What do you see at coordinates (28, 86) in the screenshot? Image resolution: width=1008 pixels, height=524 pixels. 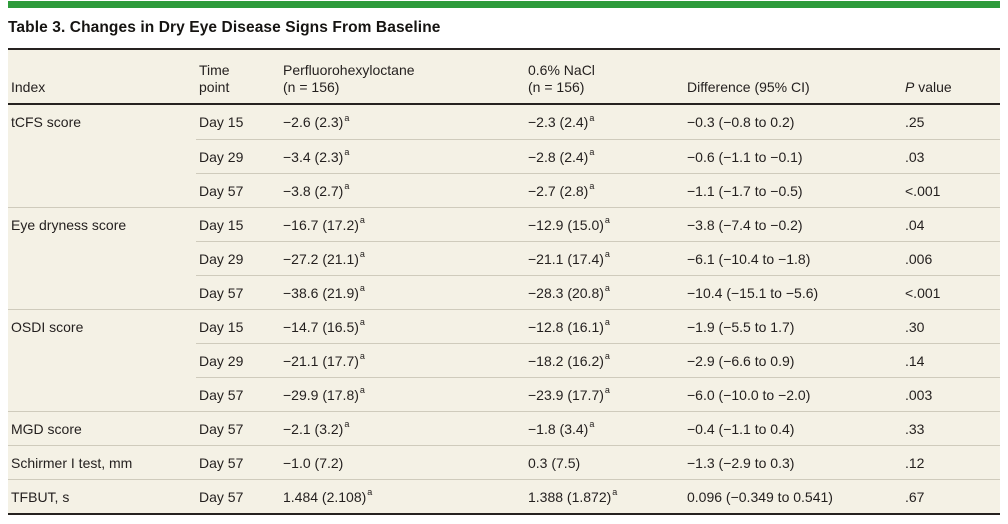 I see `col-header-index: Index` at bounding box center [28, 86].